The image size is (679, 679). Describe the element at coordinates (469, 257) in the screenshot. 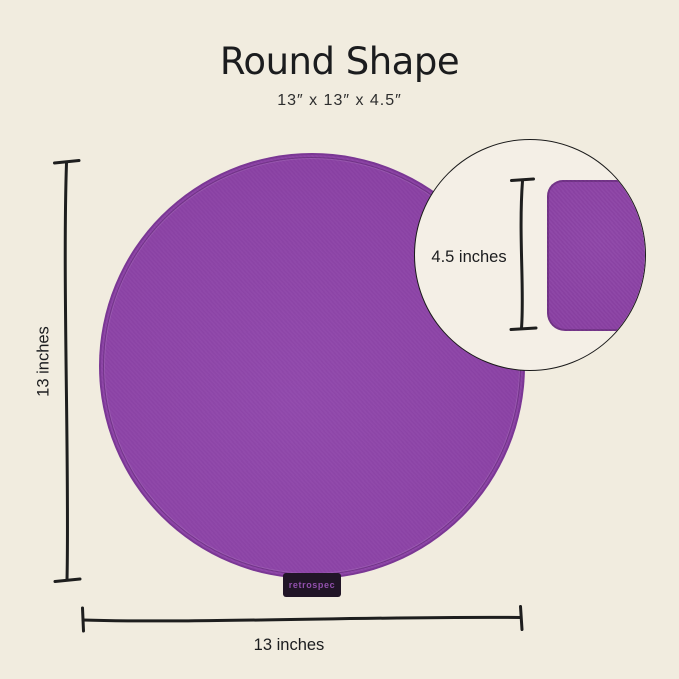

I see `thickness-dimension-label: 4.5 inches` at that location.